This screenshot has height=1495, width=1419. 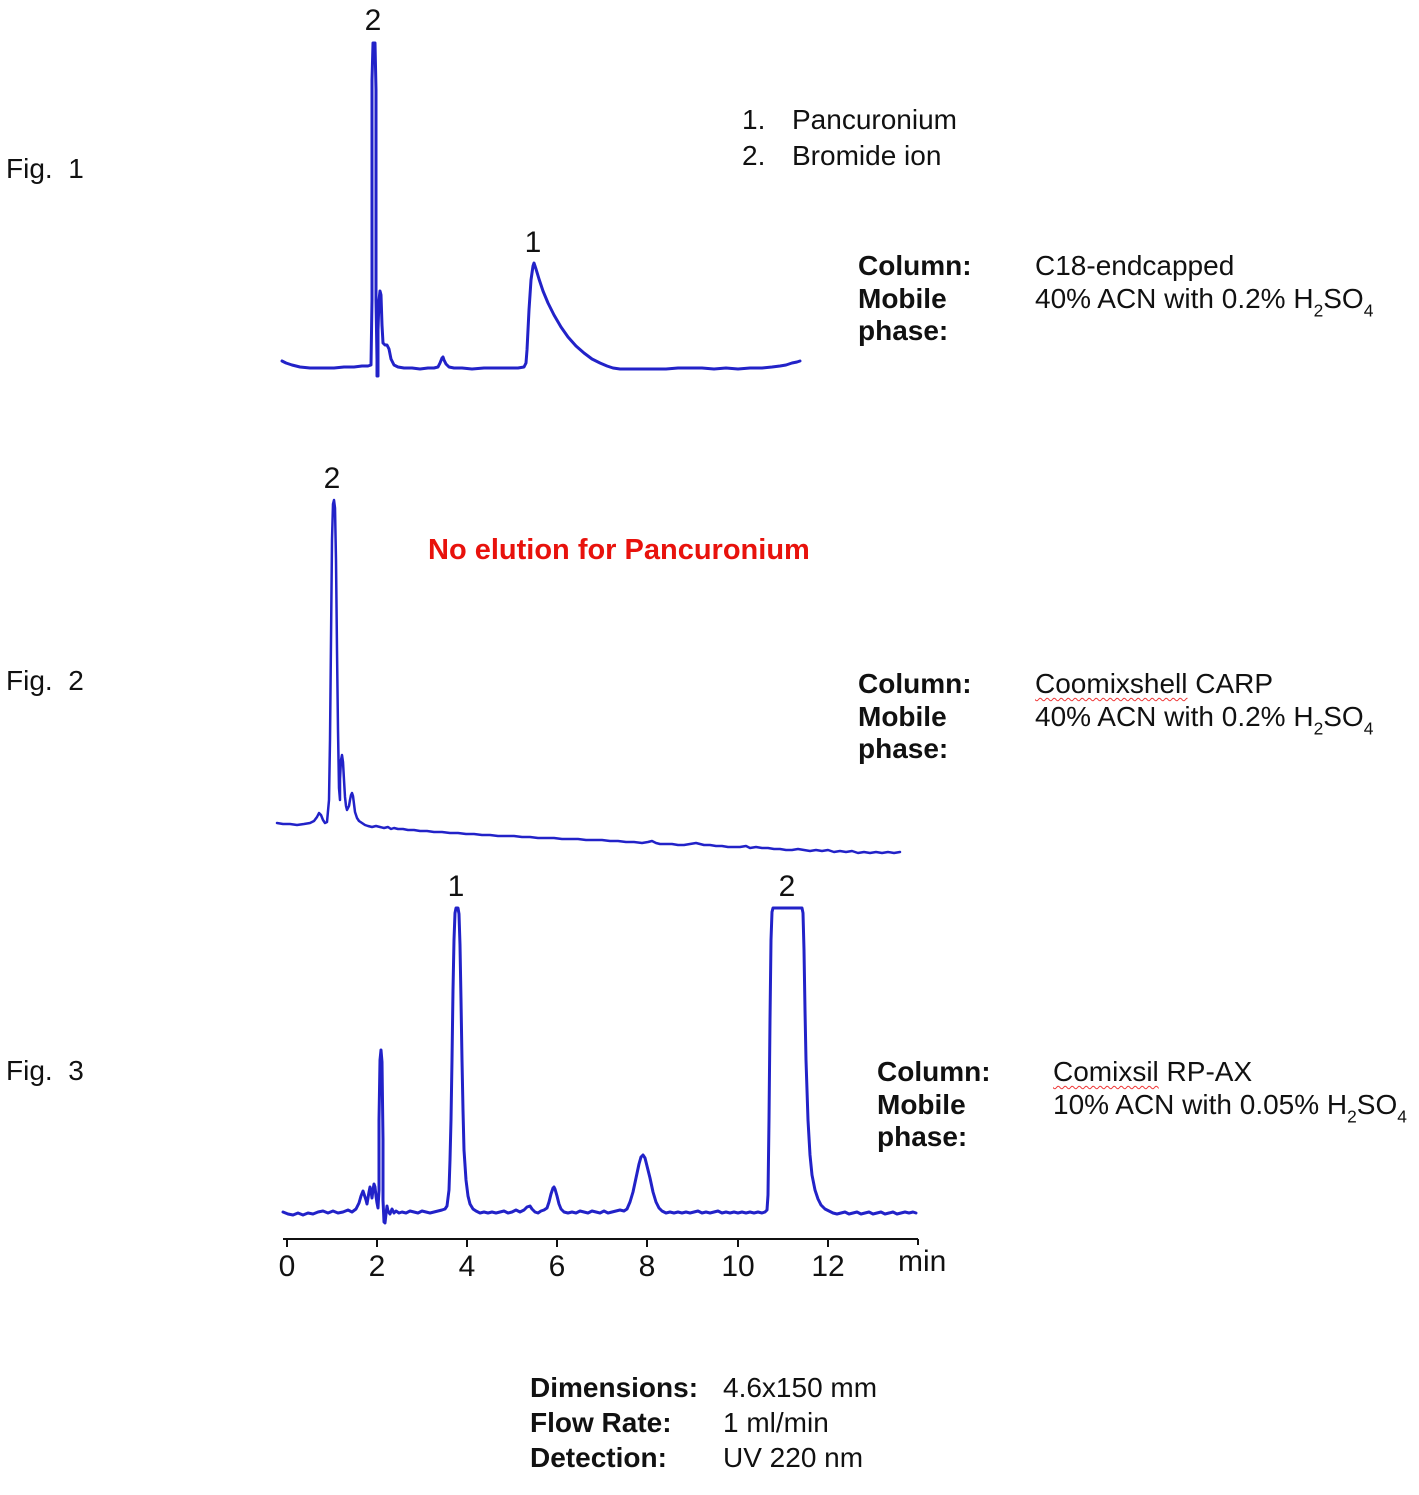 I want to click on legend-number: 1., so click(x=754, y=119).